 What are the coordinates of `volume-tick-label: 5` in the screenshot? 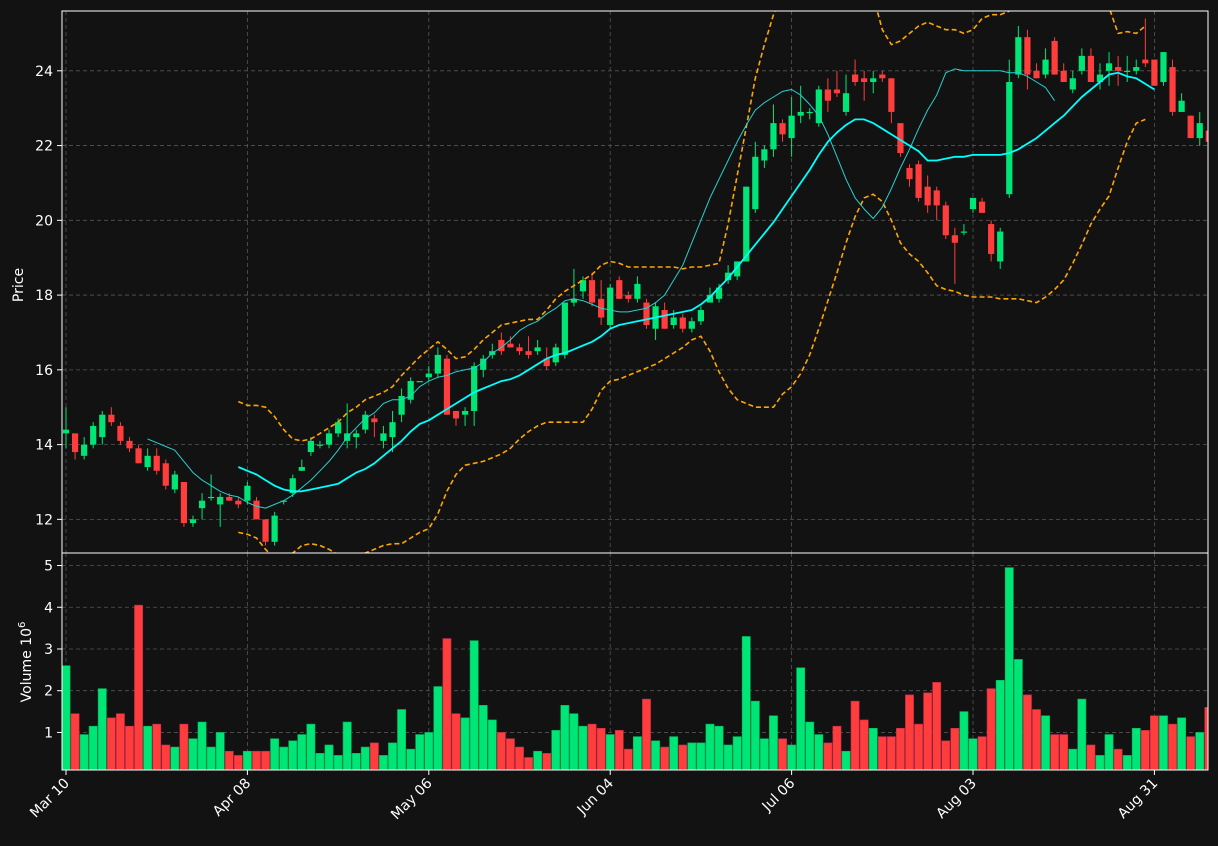 It's located at (48, 567).